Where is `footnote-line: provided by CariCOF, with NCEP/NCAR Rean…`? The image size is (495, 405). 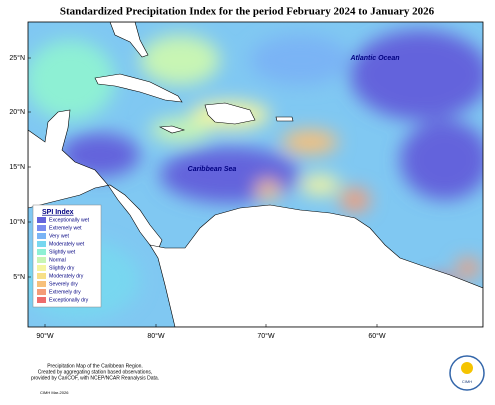 footnote-line: provided by CariCOF, with NCEP/NCAR Rean… is located at coordinates (95, 378).